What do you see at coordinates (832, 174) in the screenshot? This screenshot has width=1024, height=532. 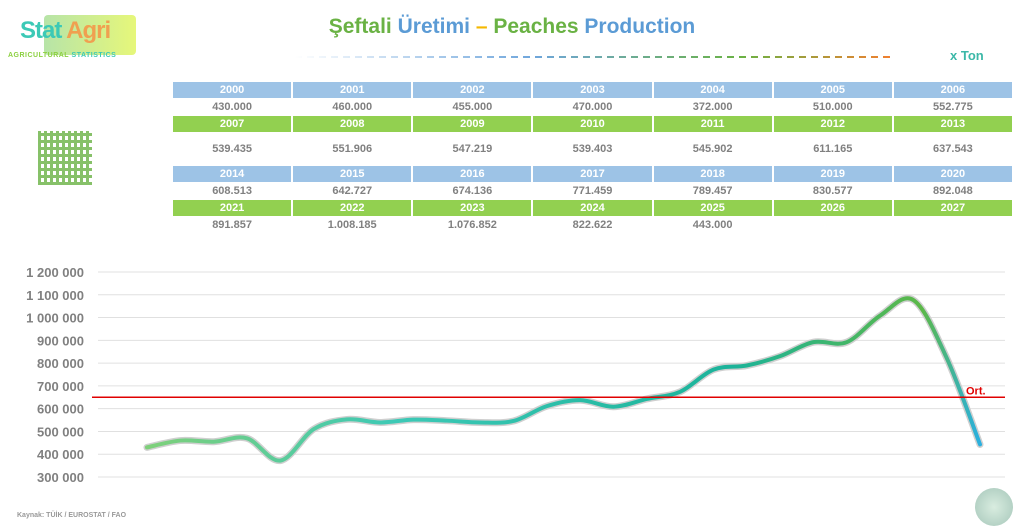 I see `year-cell: 2019` at bounding box center [832, 174].